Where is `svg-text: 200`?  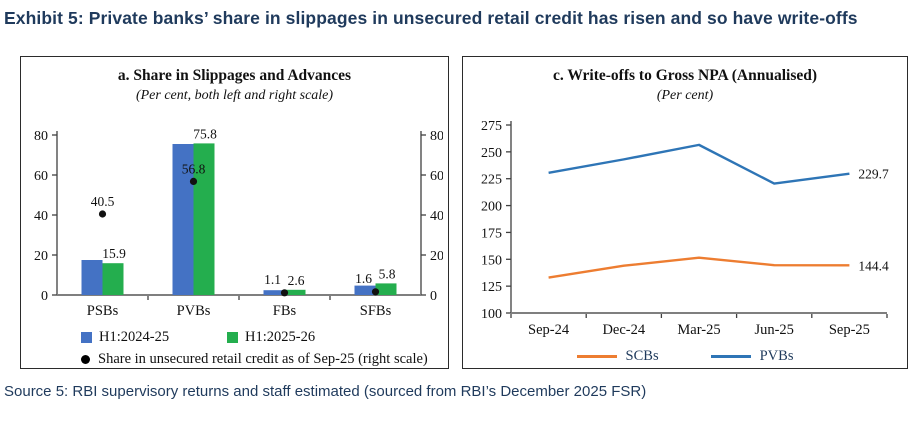
svg-text: 200 is located at coordinates (491, 207).